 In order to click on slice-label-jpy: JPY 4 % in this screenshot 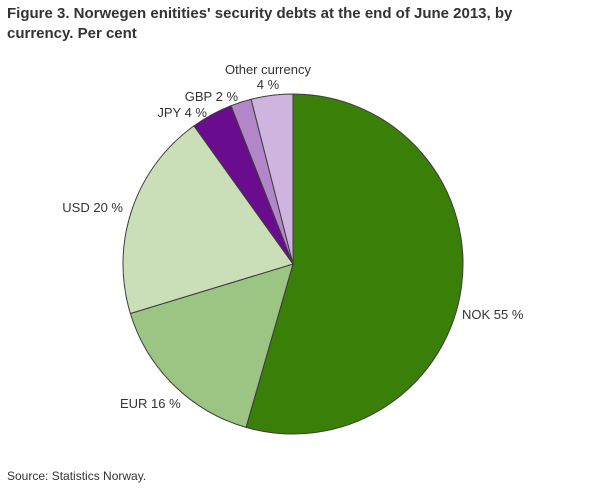, I will do `click(182, 112)`.